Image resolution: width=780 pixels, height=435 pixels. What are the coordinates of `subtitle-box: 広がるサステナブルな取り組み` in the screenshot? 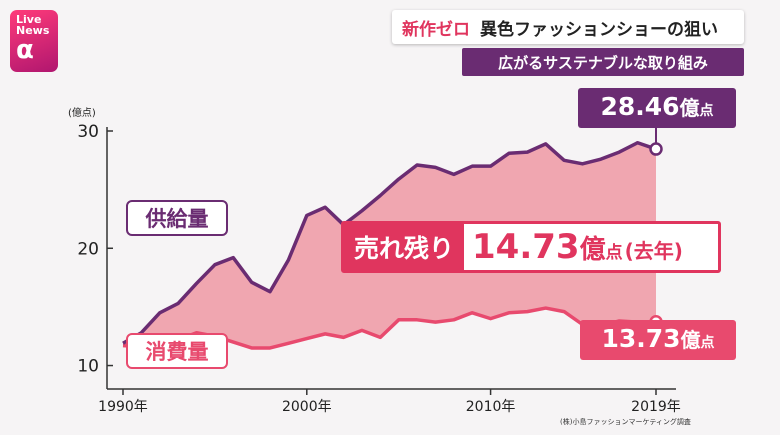 It's located at (603, 62).